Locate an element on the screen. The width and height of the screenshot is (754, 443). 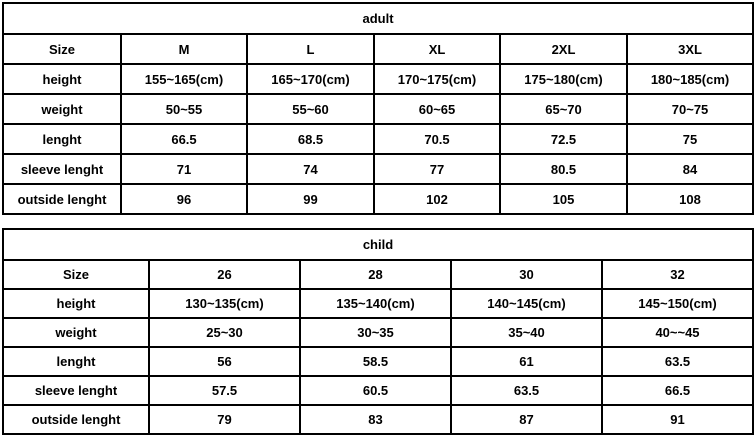
table-gap is located at coordinates (377, 221).